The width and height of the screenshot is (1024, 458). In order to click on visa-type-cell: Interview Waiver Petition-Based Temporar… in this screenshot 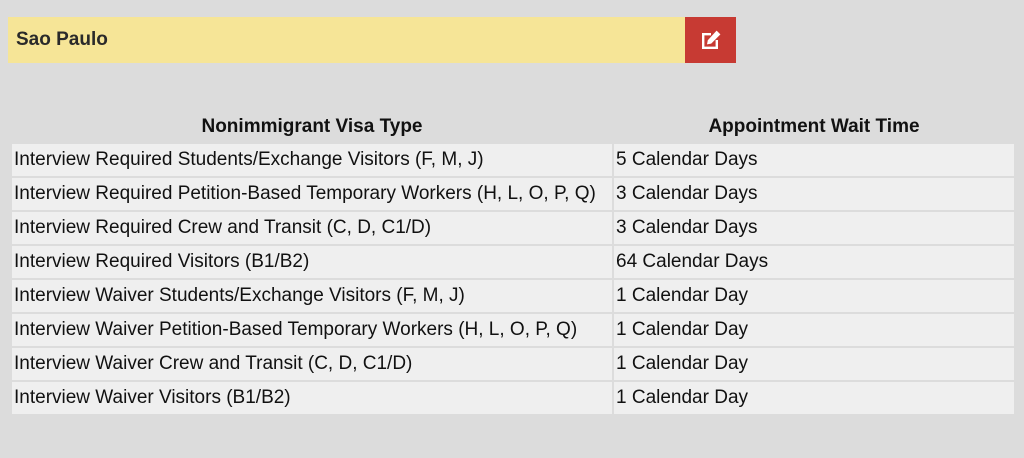, I will do `click(312, 330)`.